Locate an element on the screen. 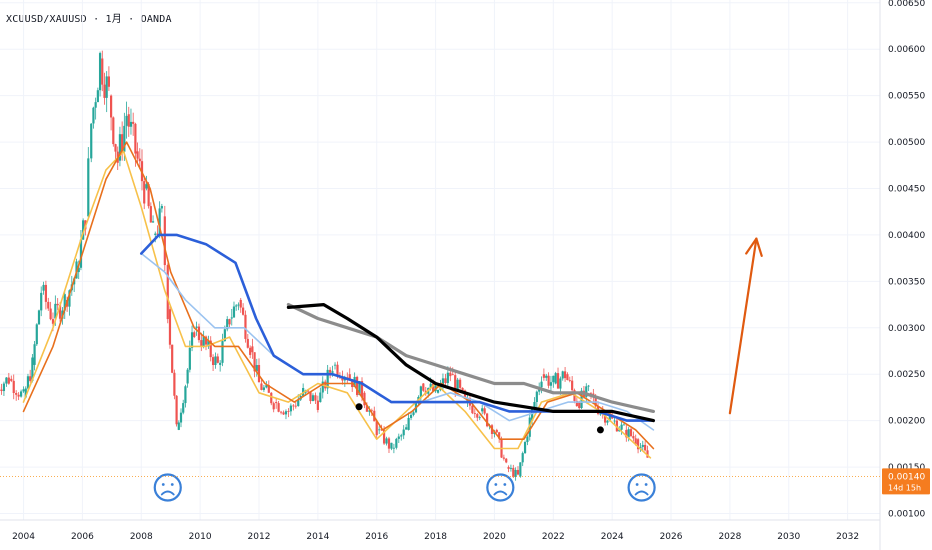 The width and height of the screenshot is (932, 550). y-axis-bg is located at coordinates (906, 275).